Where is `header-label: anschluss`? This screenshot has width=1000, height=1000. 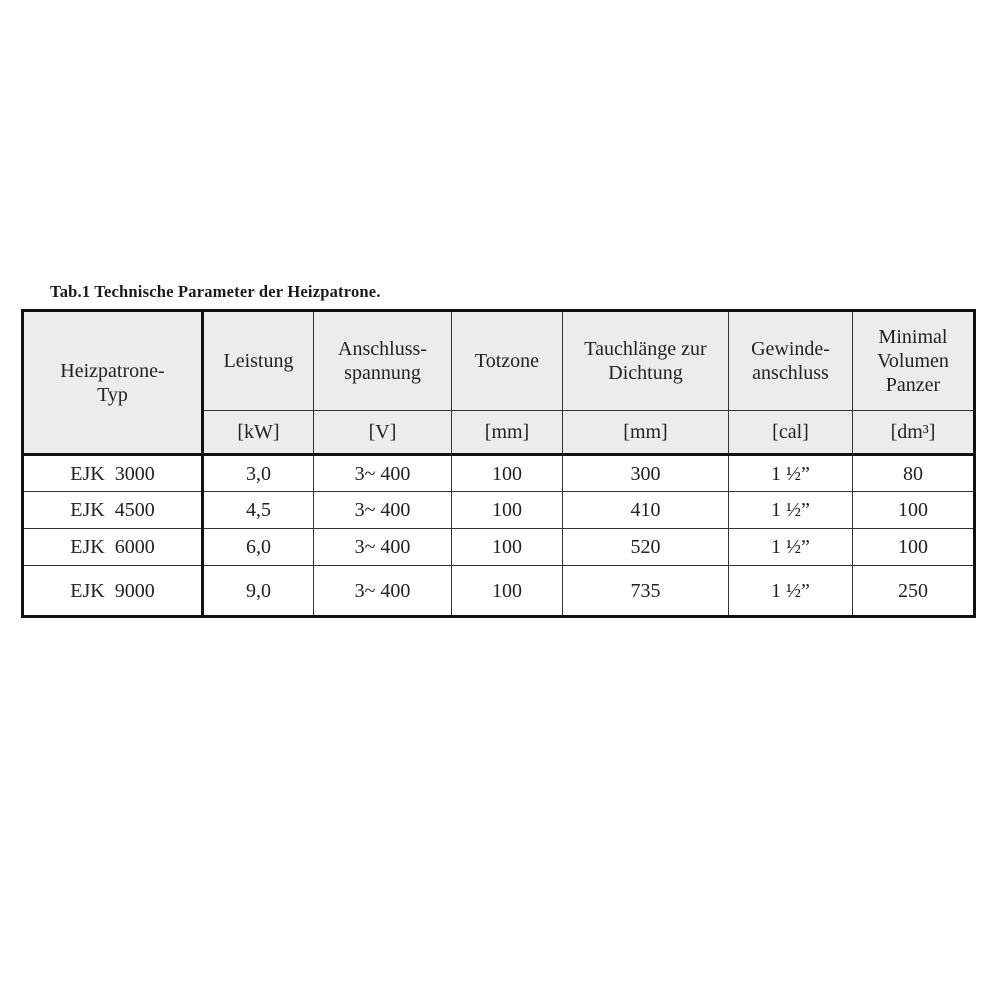
header-label: anschluss is located at coordinates (790, 373).